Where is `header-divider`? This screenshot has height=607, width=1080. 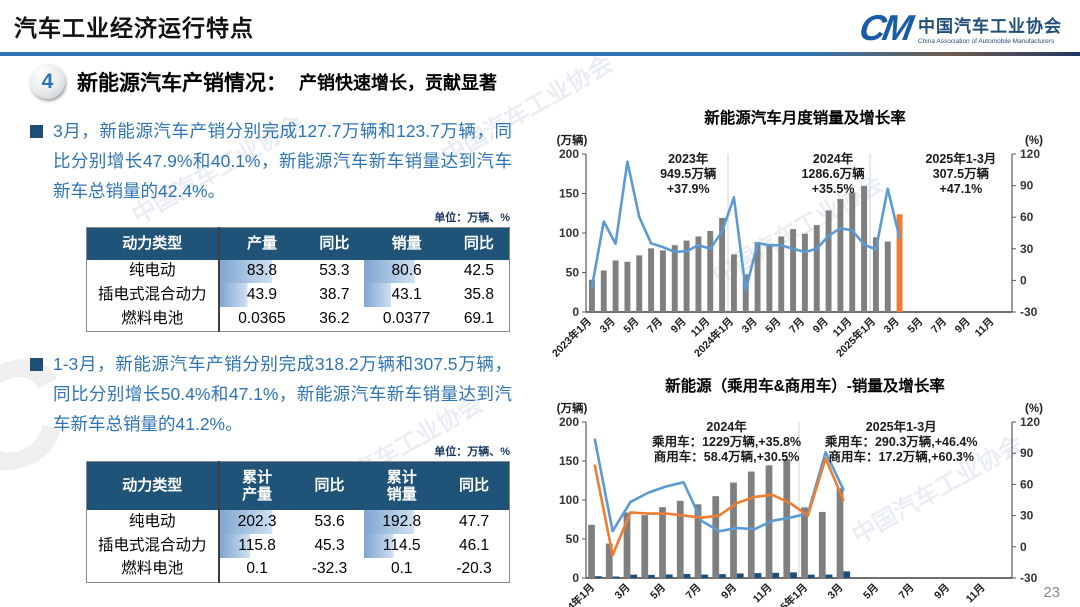
header-divider is located at coordinates (540, 54).